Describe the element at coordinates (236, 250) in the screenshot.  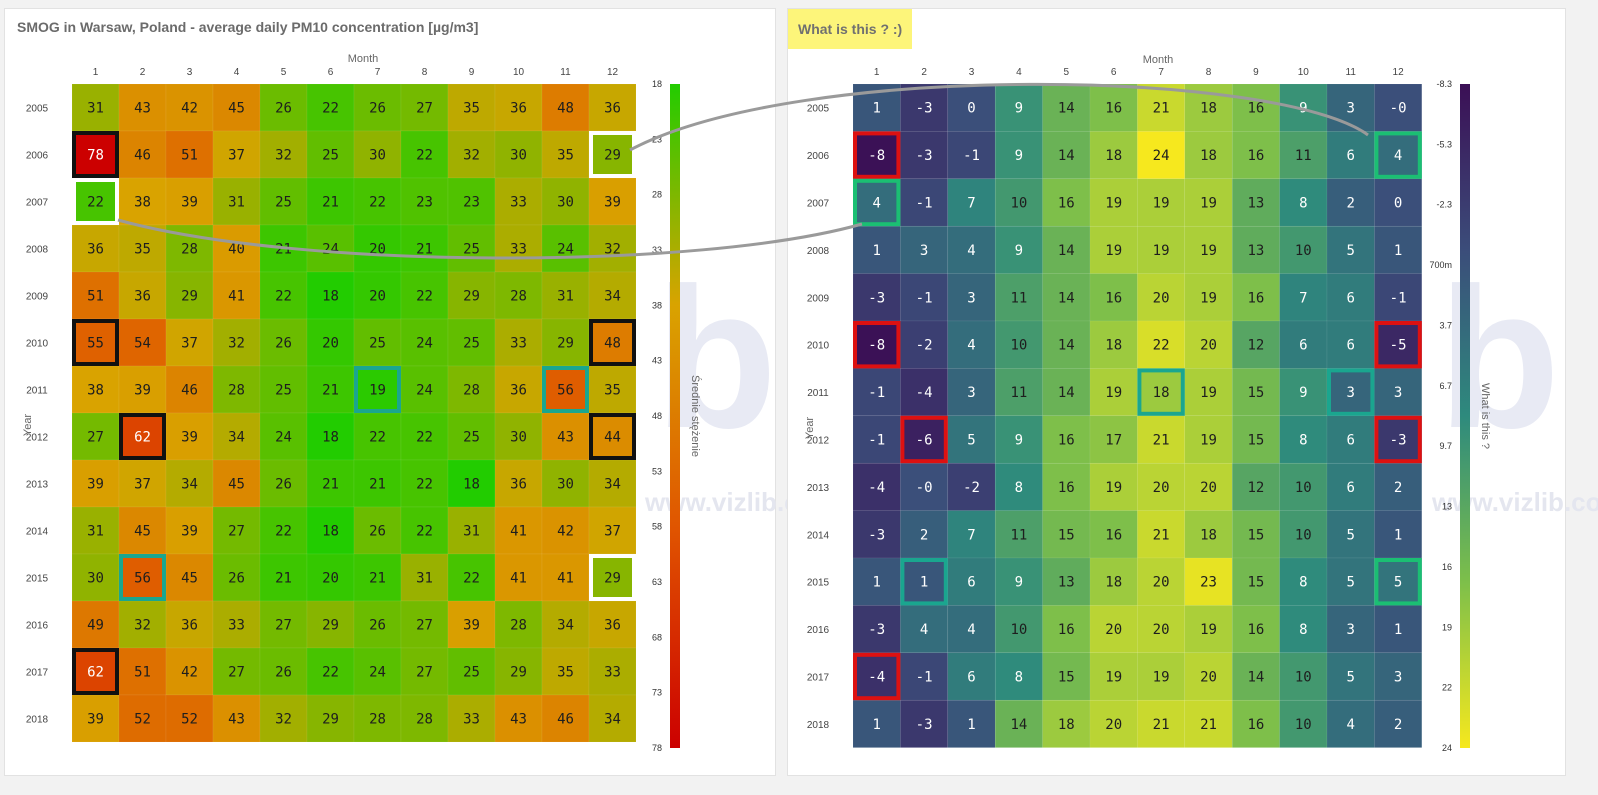
I see `cell-value: 40` at that location.